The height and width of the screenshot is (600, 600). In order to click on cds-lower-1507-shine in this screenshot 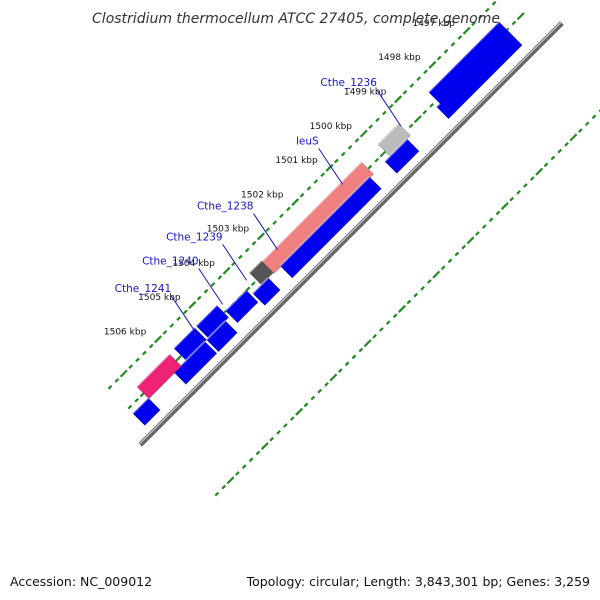, I will do `click(140, 406)`.